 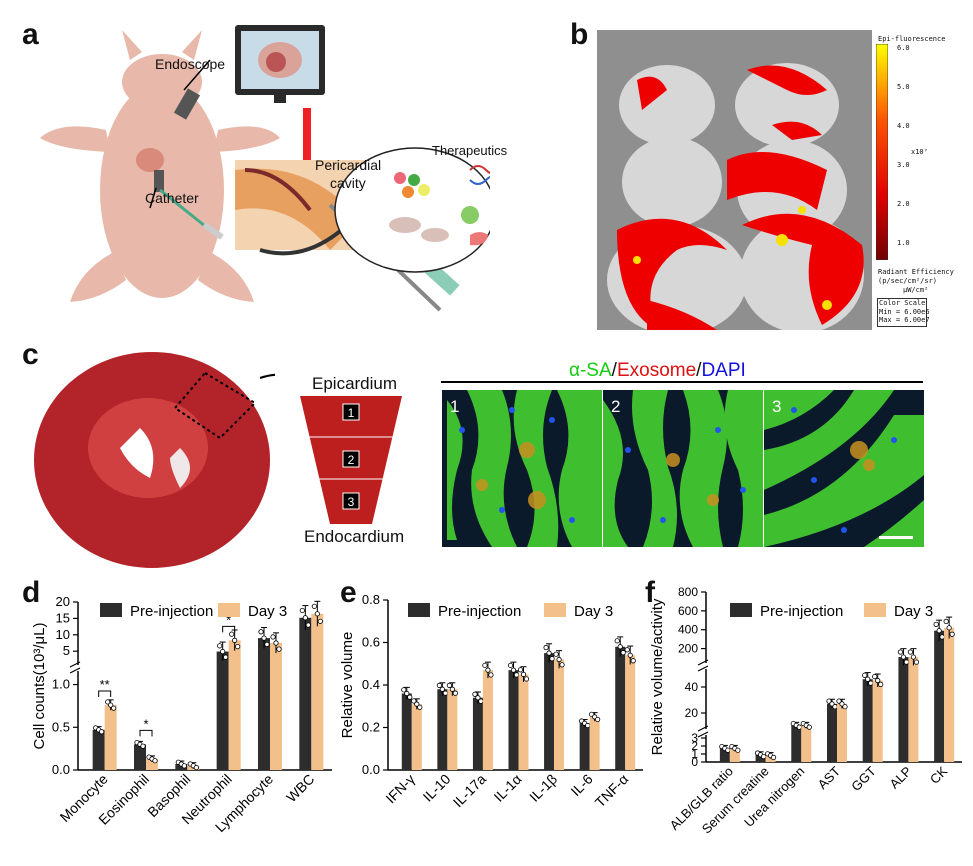 What do you see at coordinates (351, 413) in the screenshot?
I see `layer-1-label: 1` at bounding box center [351, 413].